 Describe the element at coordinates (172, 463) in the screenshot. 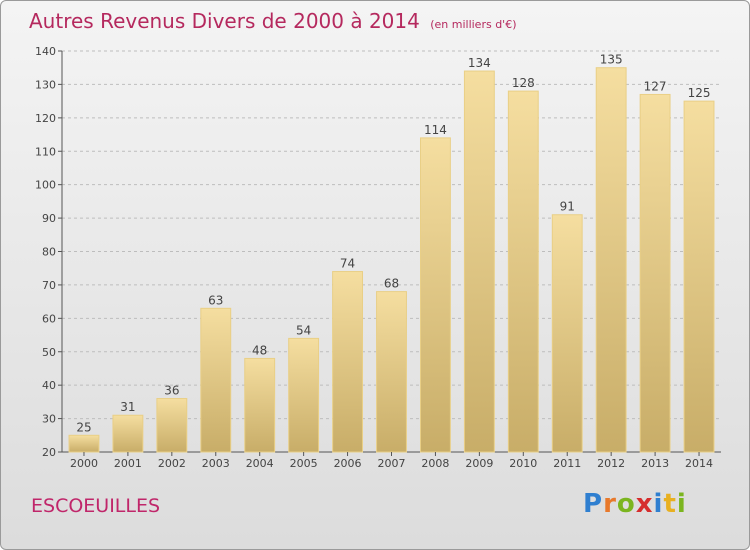

I see `x-tick-label: 2002` at that location.